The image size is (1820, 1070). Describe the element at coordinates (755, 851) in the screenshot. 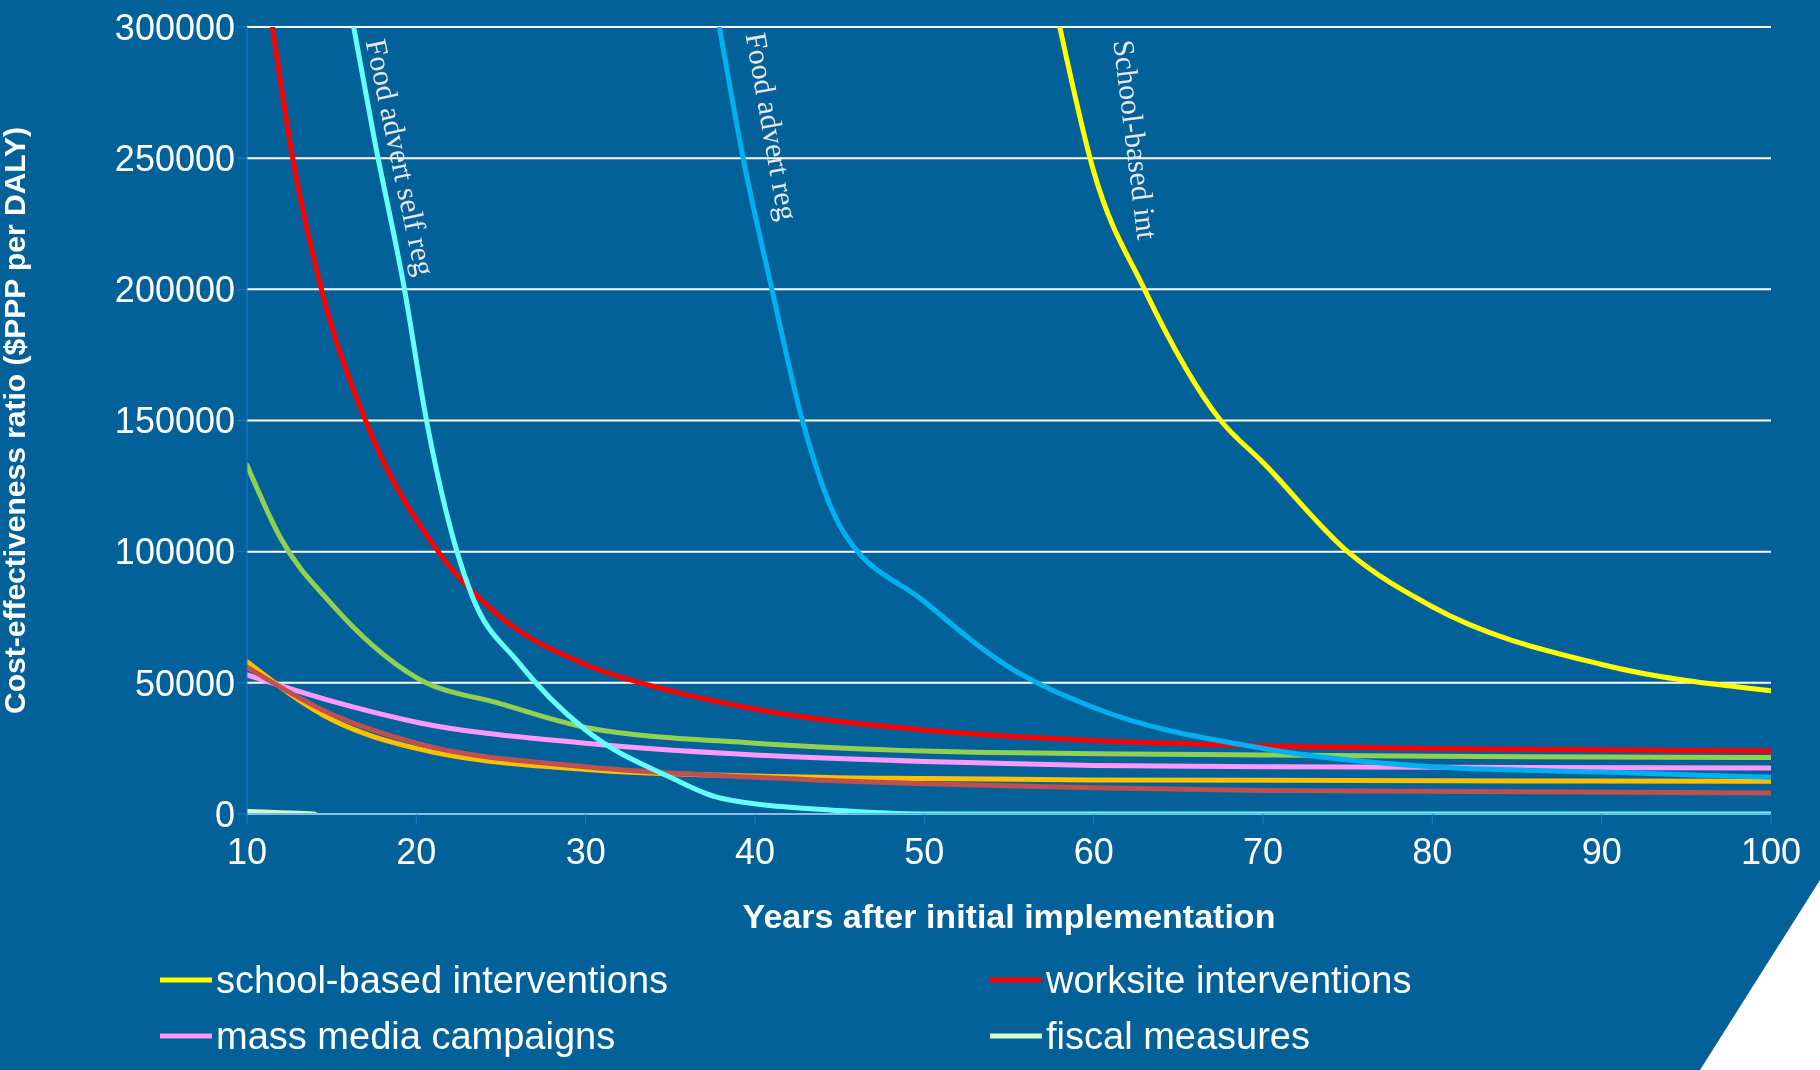

I see `x-tick-label: 40` at that location.